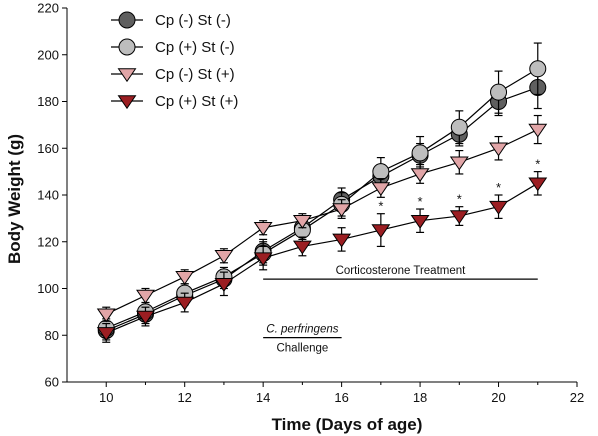  Describe the element at coordinates (347, 424) in the screenshot. I see `x-axis-title: Time (Days of age)` at that location.